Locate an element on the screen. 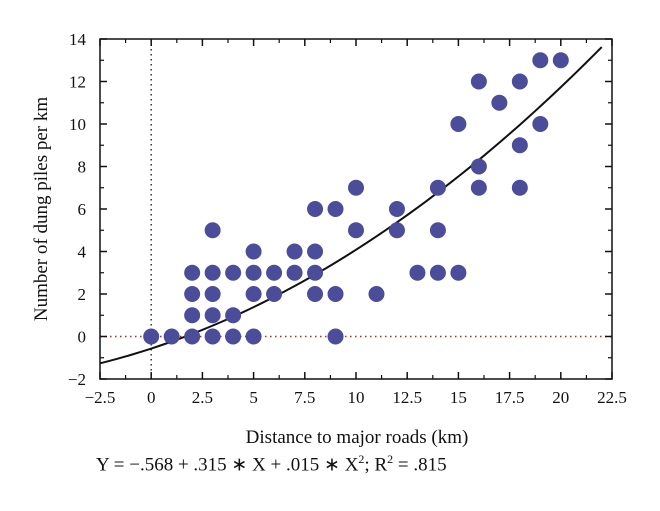 The image size is (660, 511). y-tick-label: 4 is located at coordinates (82, 252).